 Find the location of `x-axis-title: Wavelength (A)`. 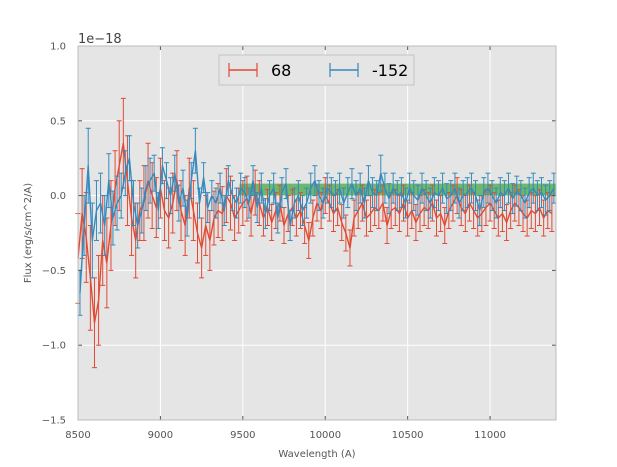

x-axis-title: Wavelength (A) is located at coordinates (316, 454).